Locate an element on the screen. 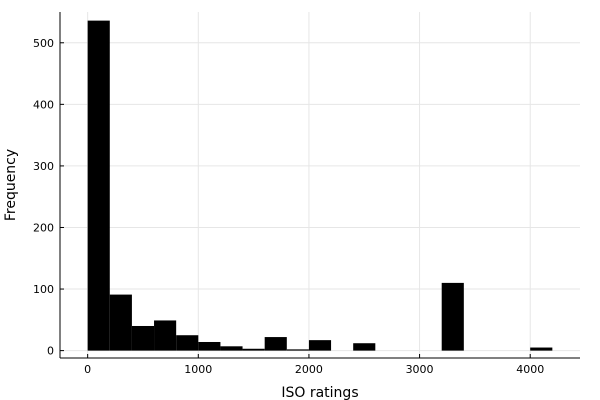 The width and height of the screenshot is (600, 400). y-tick-label: 100 is located at coordinates (43, 289).